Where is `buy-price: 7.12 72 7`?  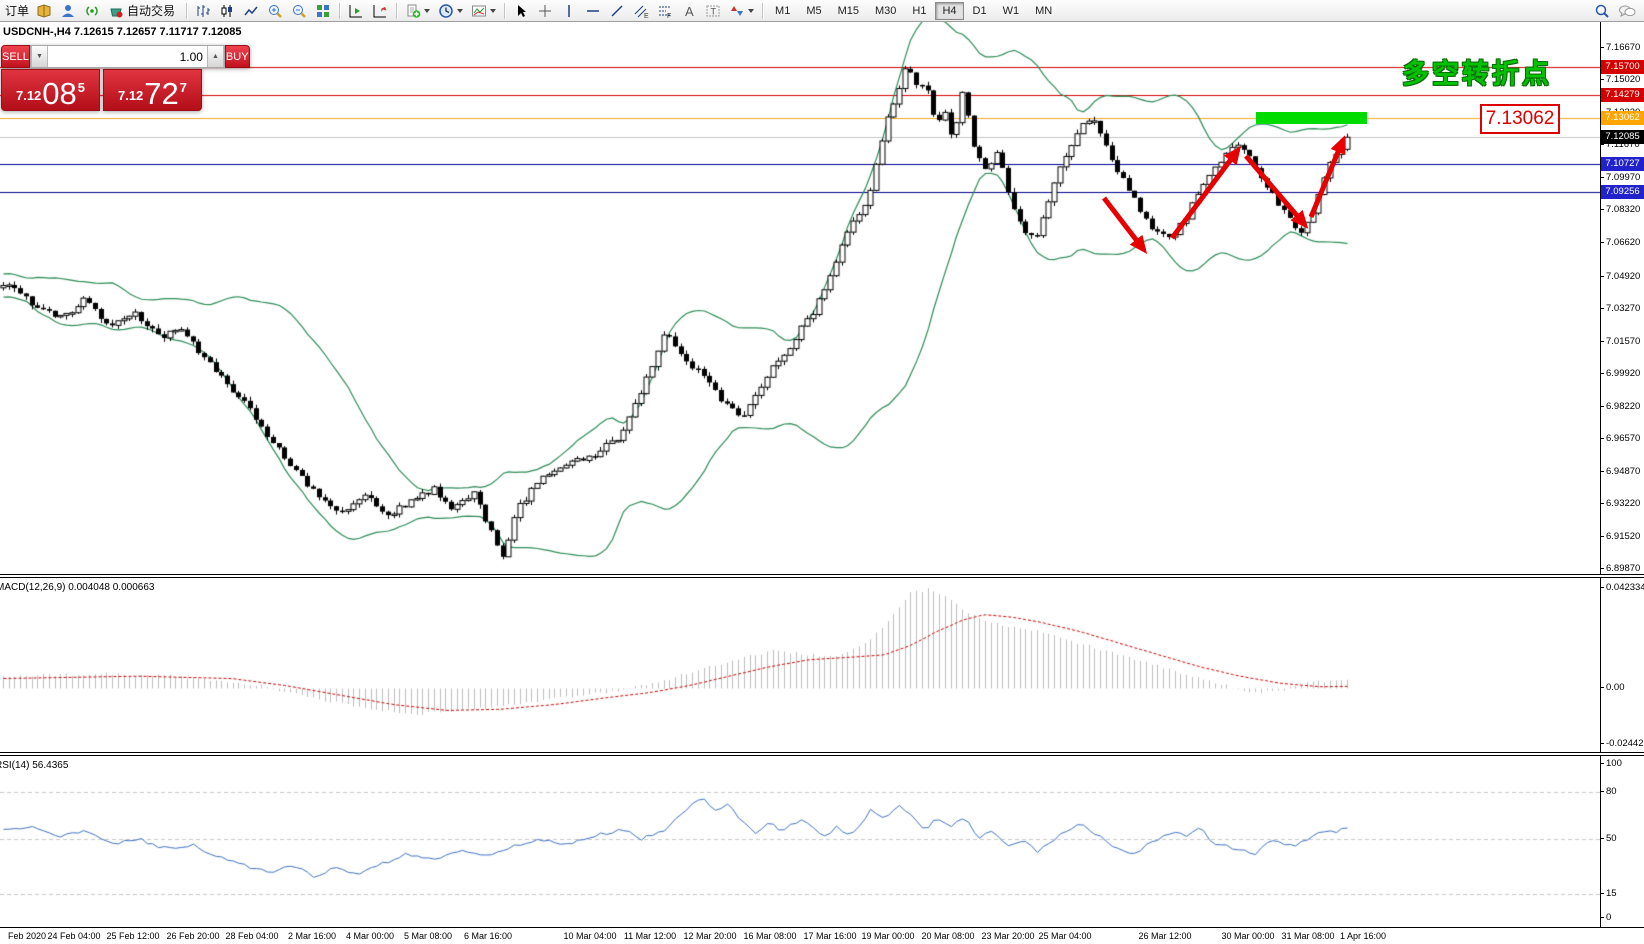
buy-price: 7.12 72 7 is located at coordinates (152, 90).